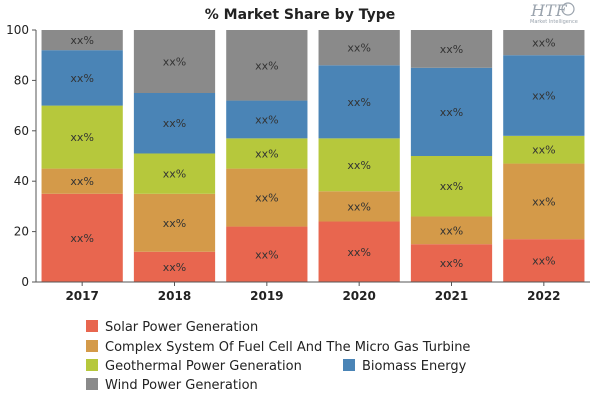  What do you see at coordinates (21, 80) in the screenshot?
I see `y-tick-label: 80` at bounding box center [21, 80].